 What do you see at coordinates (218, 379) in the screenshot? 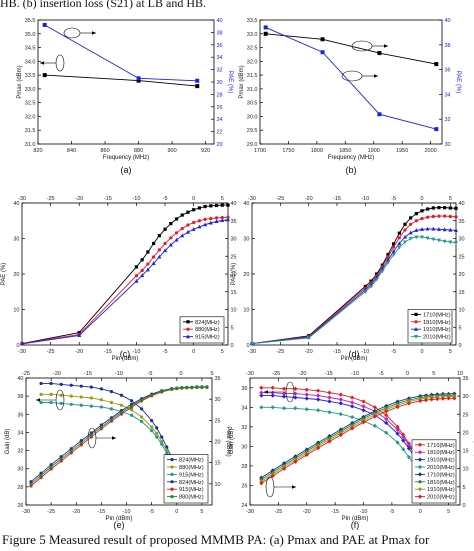
I see `y2-tick-label: 35` at bounding box center [218, 379].